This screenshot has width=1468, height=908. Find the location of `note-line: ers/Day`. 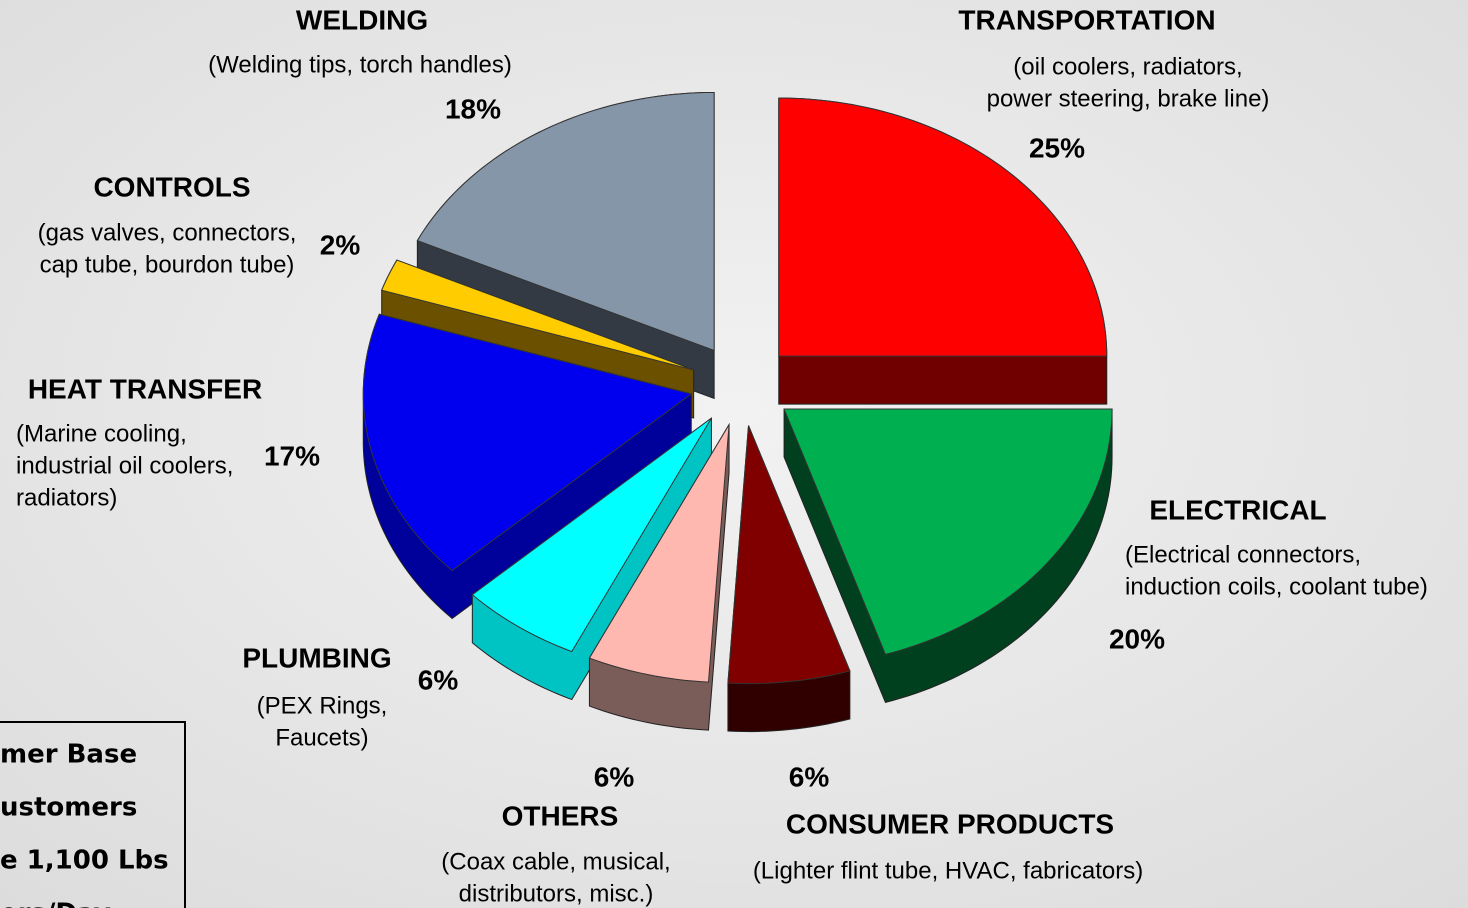

note-line: ers/Day is located at coordinates (55, 903).